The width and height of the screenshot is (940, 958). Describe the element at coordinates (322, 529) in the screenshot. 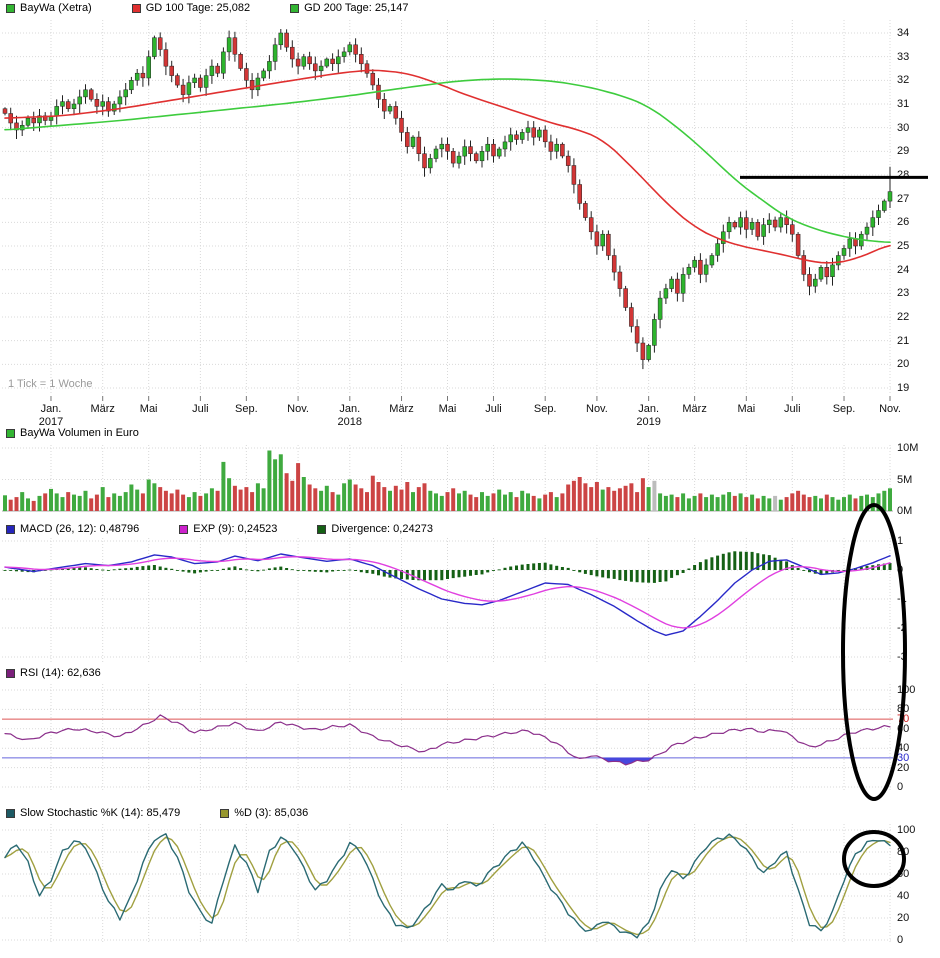

I see `divergence-series-swatch` at that location.